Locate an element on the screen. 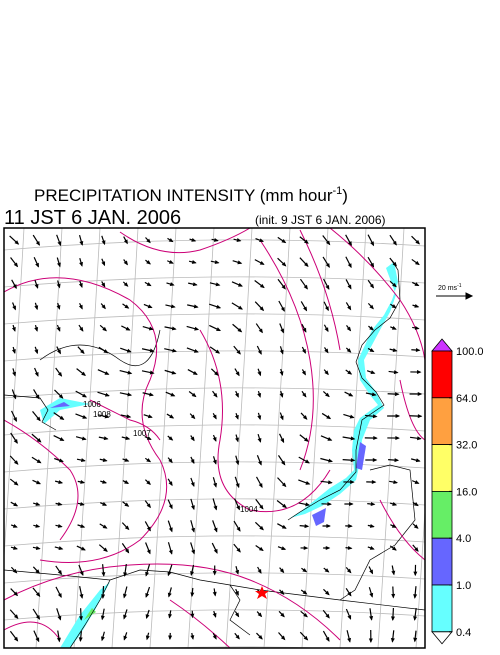 The width and height of the screenshot is (500, 655). contour-label: 1006 is located at coordinates (92, 404).